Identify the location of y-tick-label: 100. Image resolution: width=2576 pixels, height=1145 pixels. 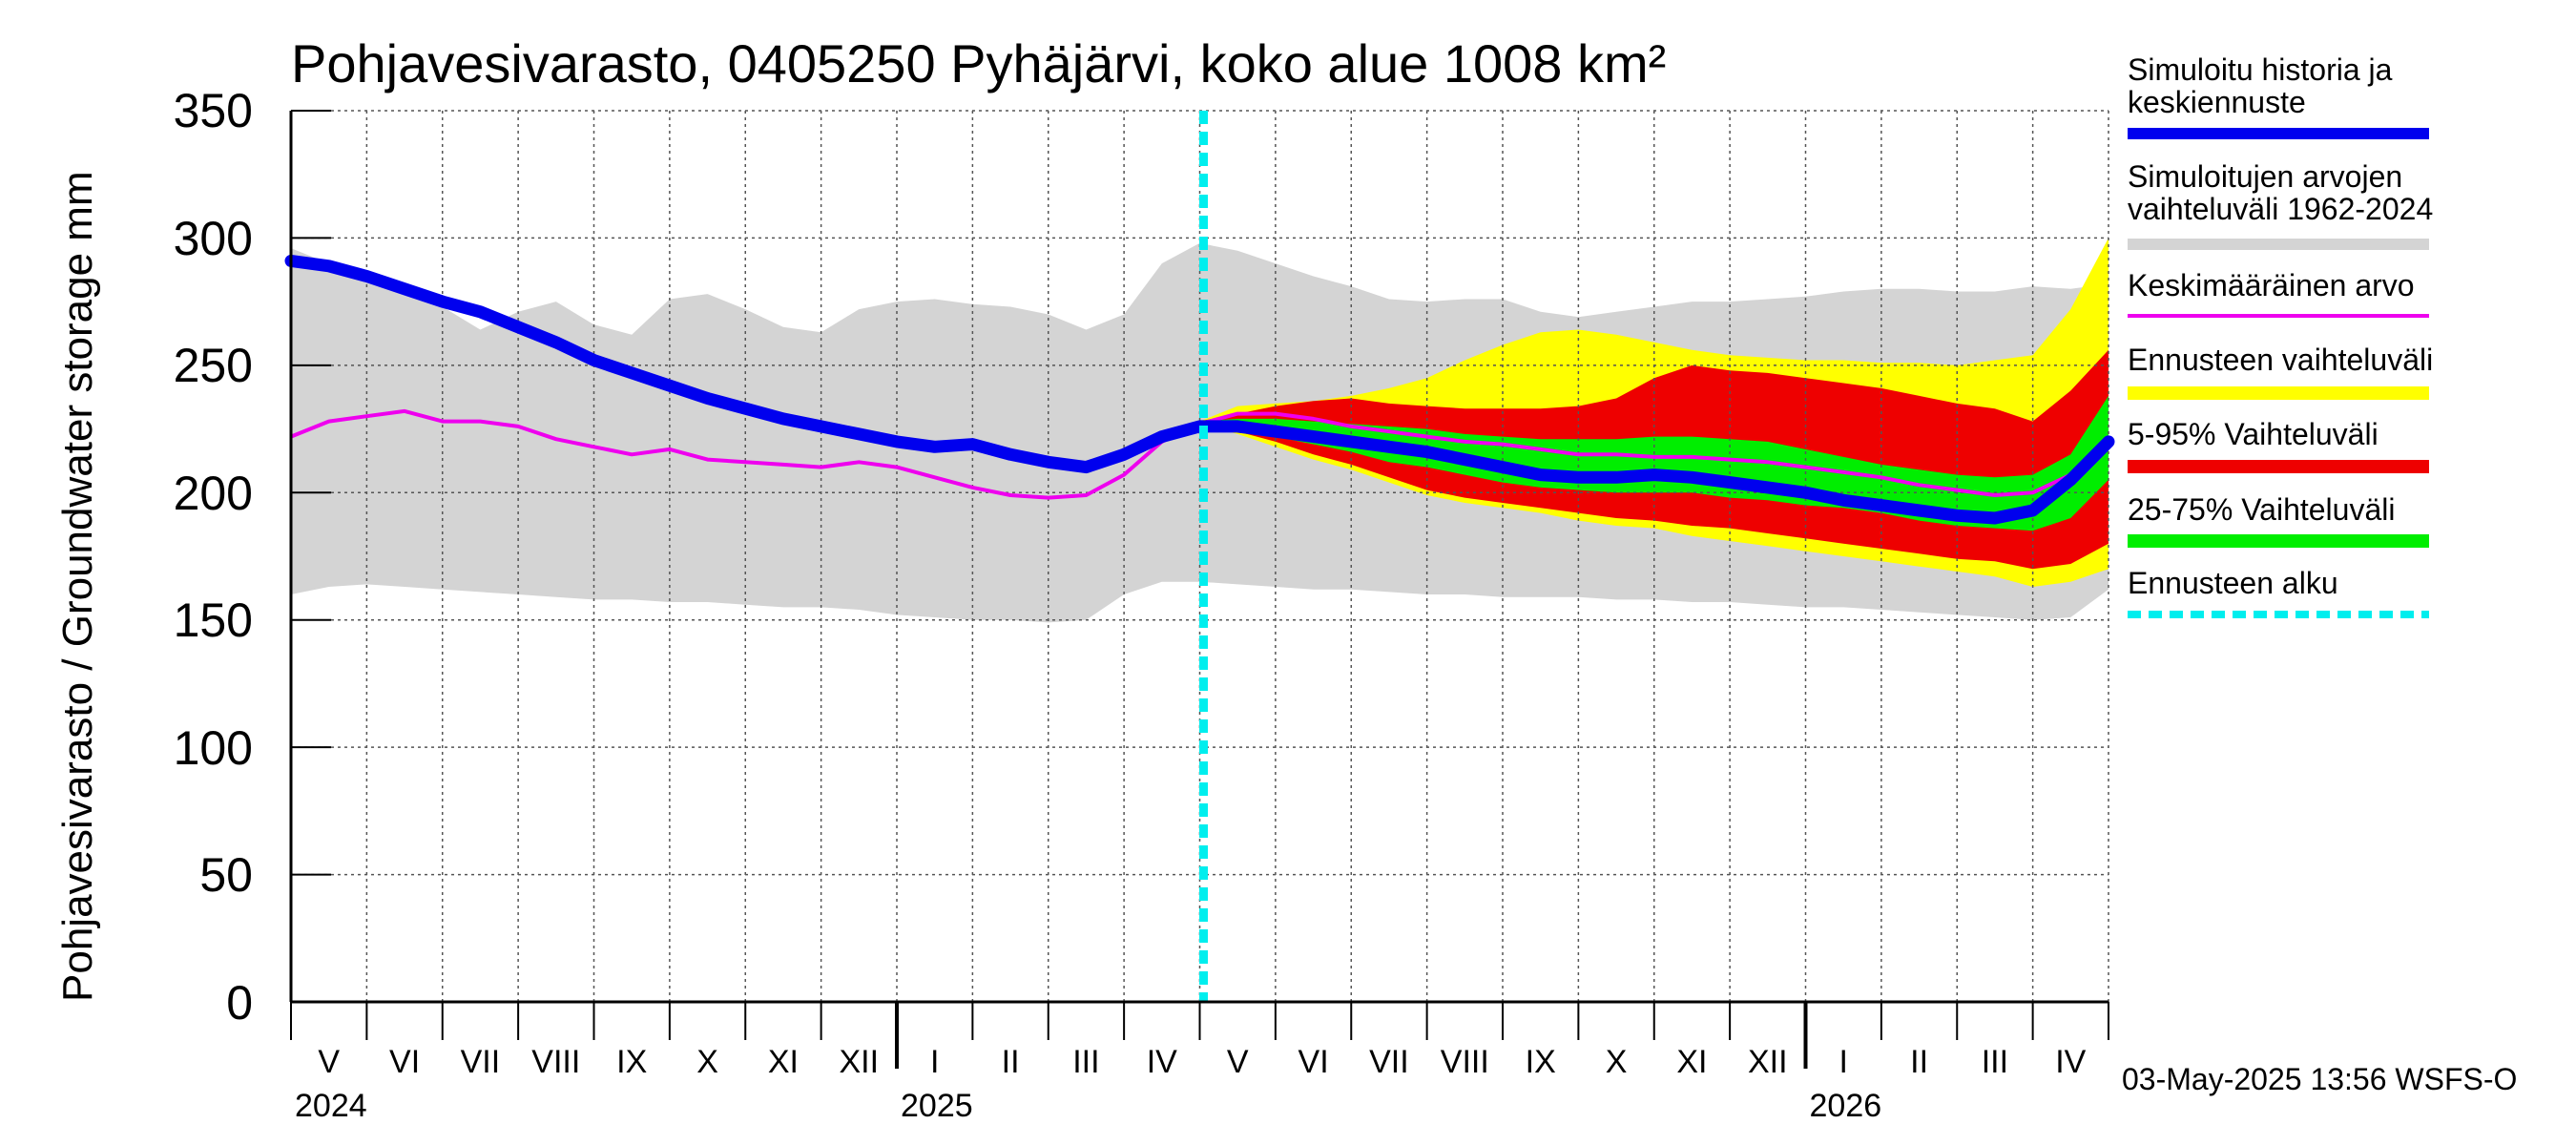
(213, 748).